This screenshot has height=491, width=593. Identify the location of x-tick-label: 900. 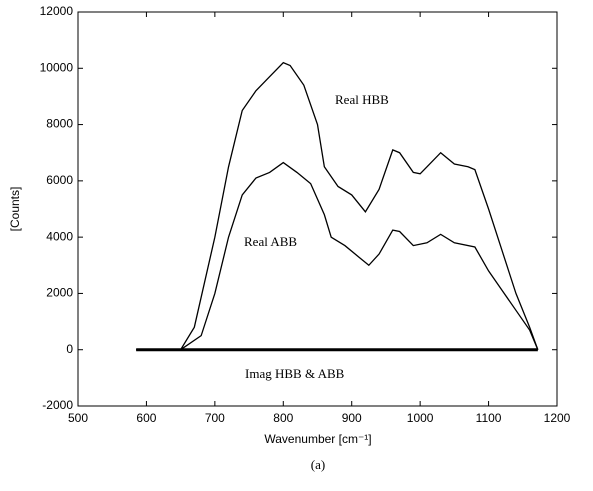
(352, 418).